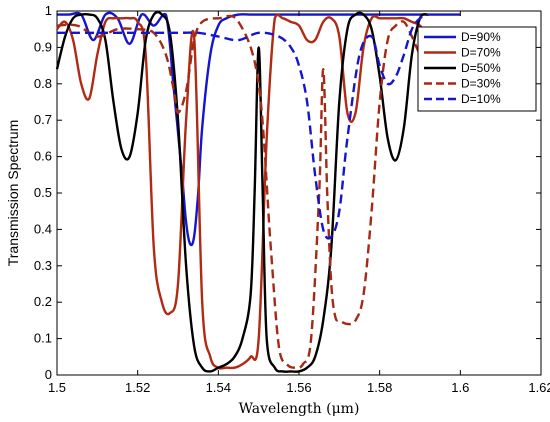 This screenshot has height=422, width=550. Describe the element at coordinates (48, 10) in the screenshot. I see `y-tick-label: 1` at that location.